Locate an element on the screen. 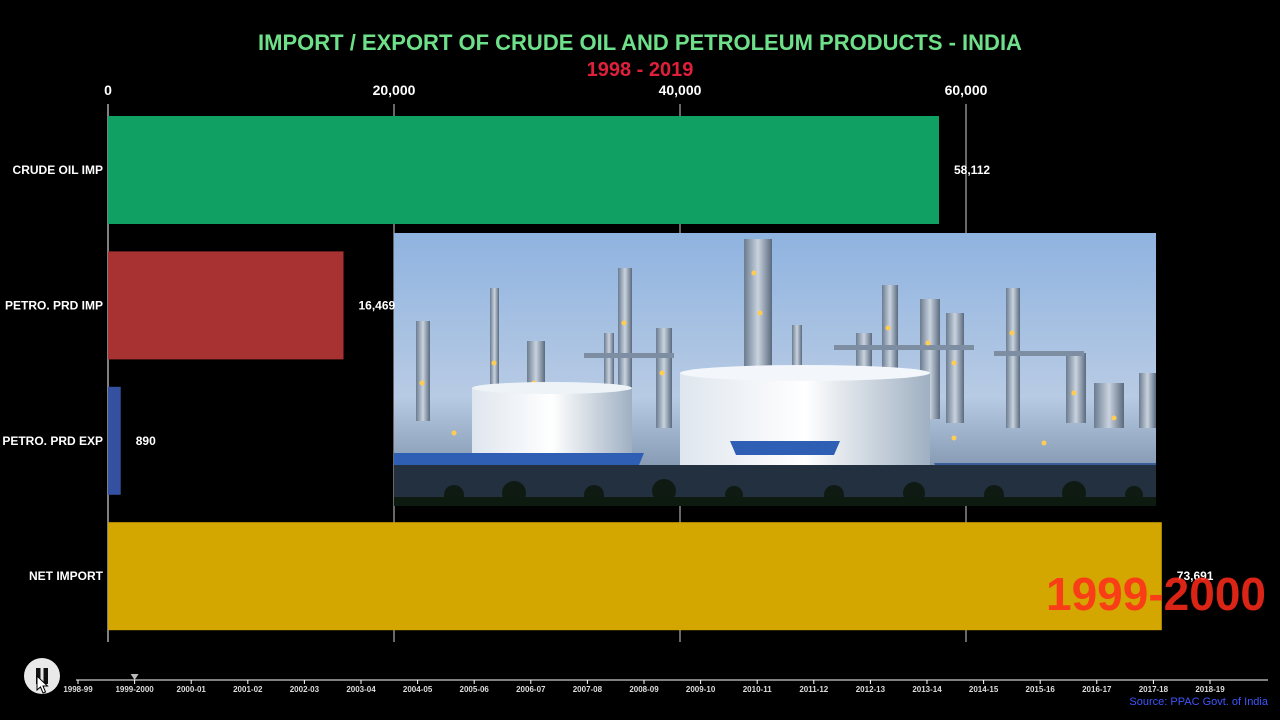 The width and height of the screenshot is (1280, 720). bar-net-import is located at coordinates (635, 576).